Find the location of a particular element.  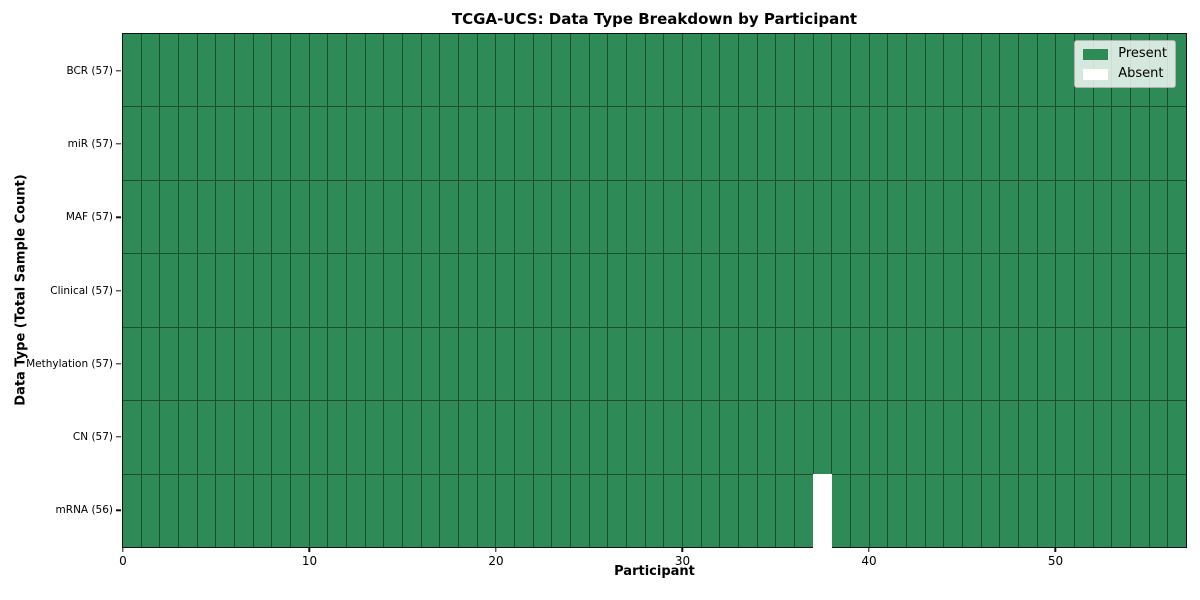

x-tick-mark is located at coordinates (682, 549).